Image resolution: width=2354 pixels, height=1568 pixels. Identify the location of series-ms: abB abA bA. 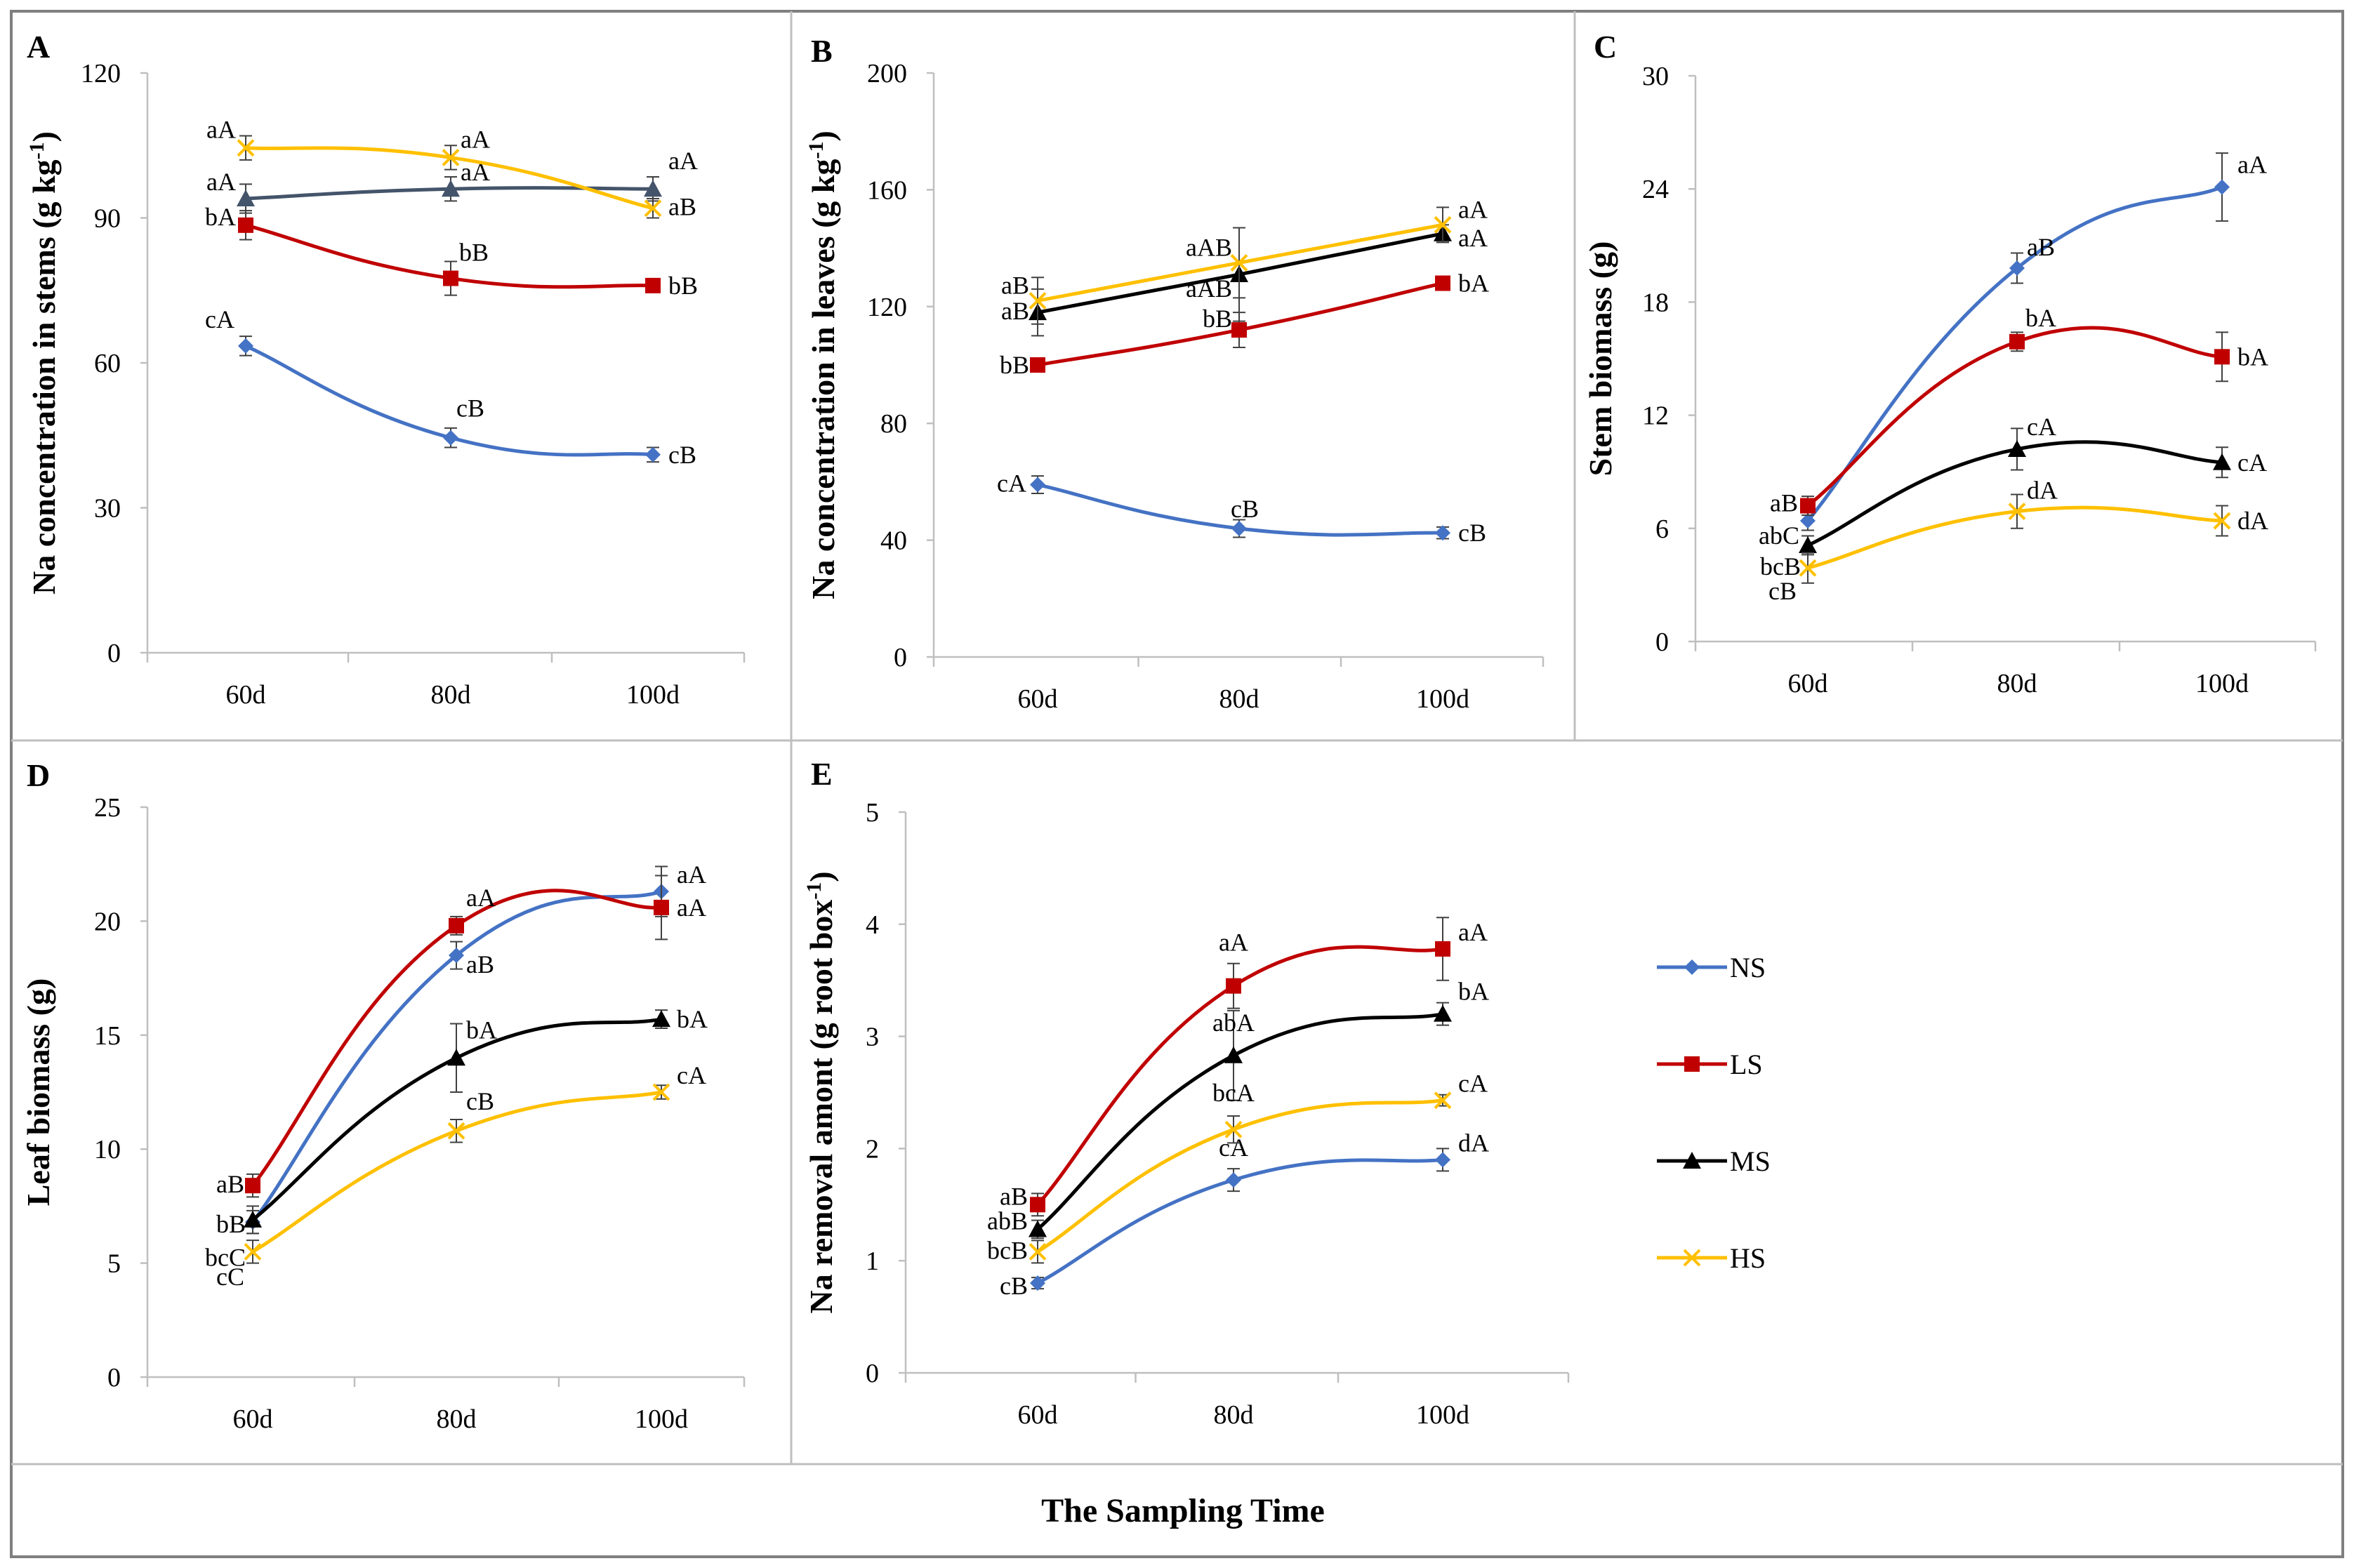
(1238, 1109).